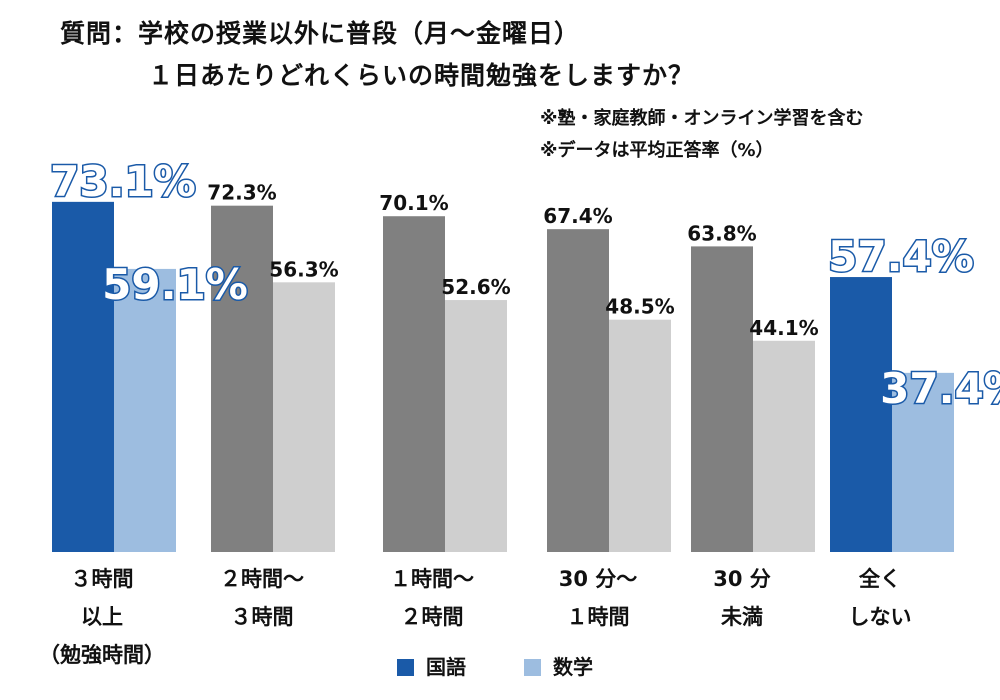 This screenshot has height=700, width=1000. What do you see at coordinates (742, 598) in the screenshot?
I see `category-label-under-30m: 30 分 未満` at bounding box center [742, 598].